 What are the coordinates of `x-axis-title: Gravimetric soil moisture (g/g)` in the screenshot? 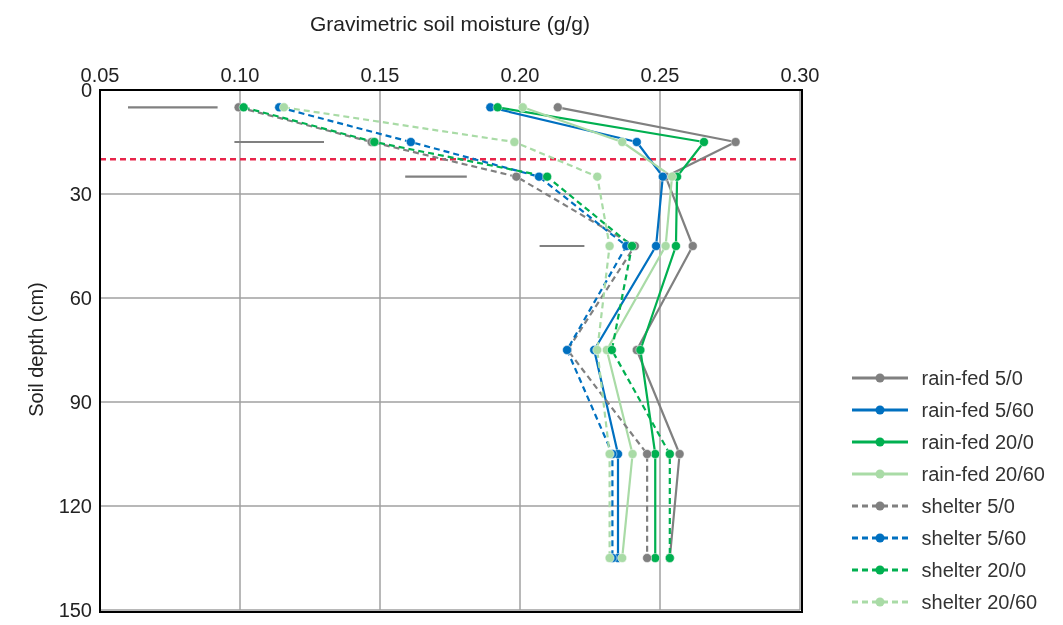 It's located at (450, 24).